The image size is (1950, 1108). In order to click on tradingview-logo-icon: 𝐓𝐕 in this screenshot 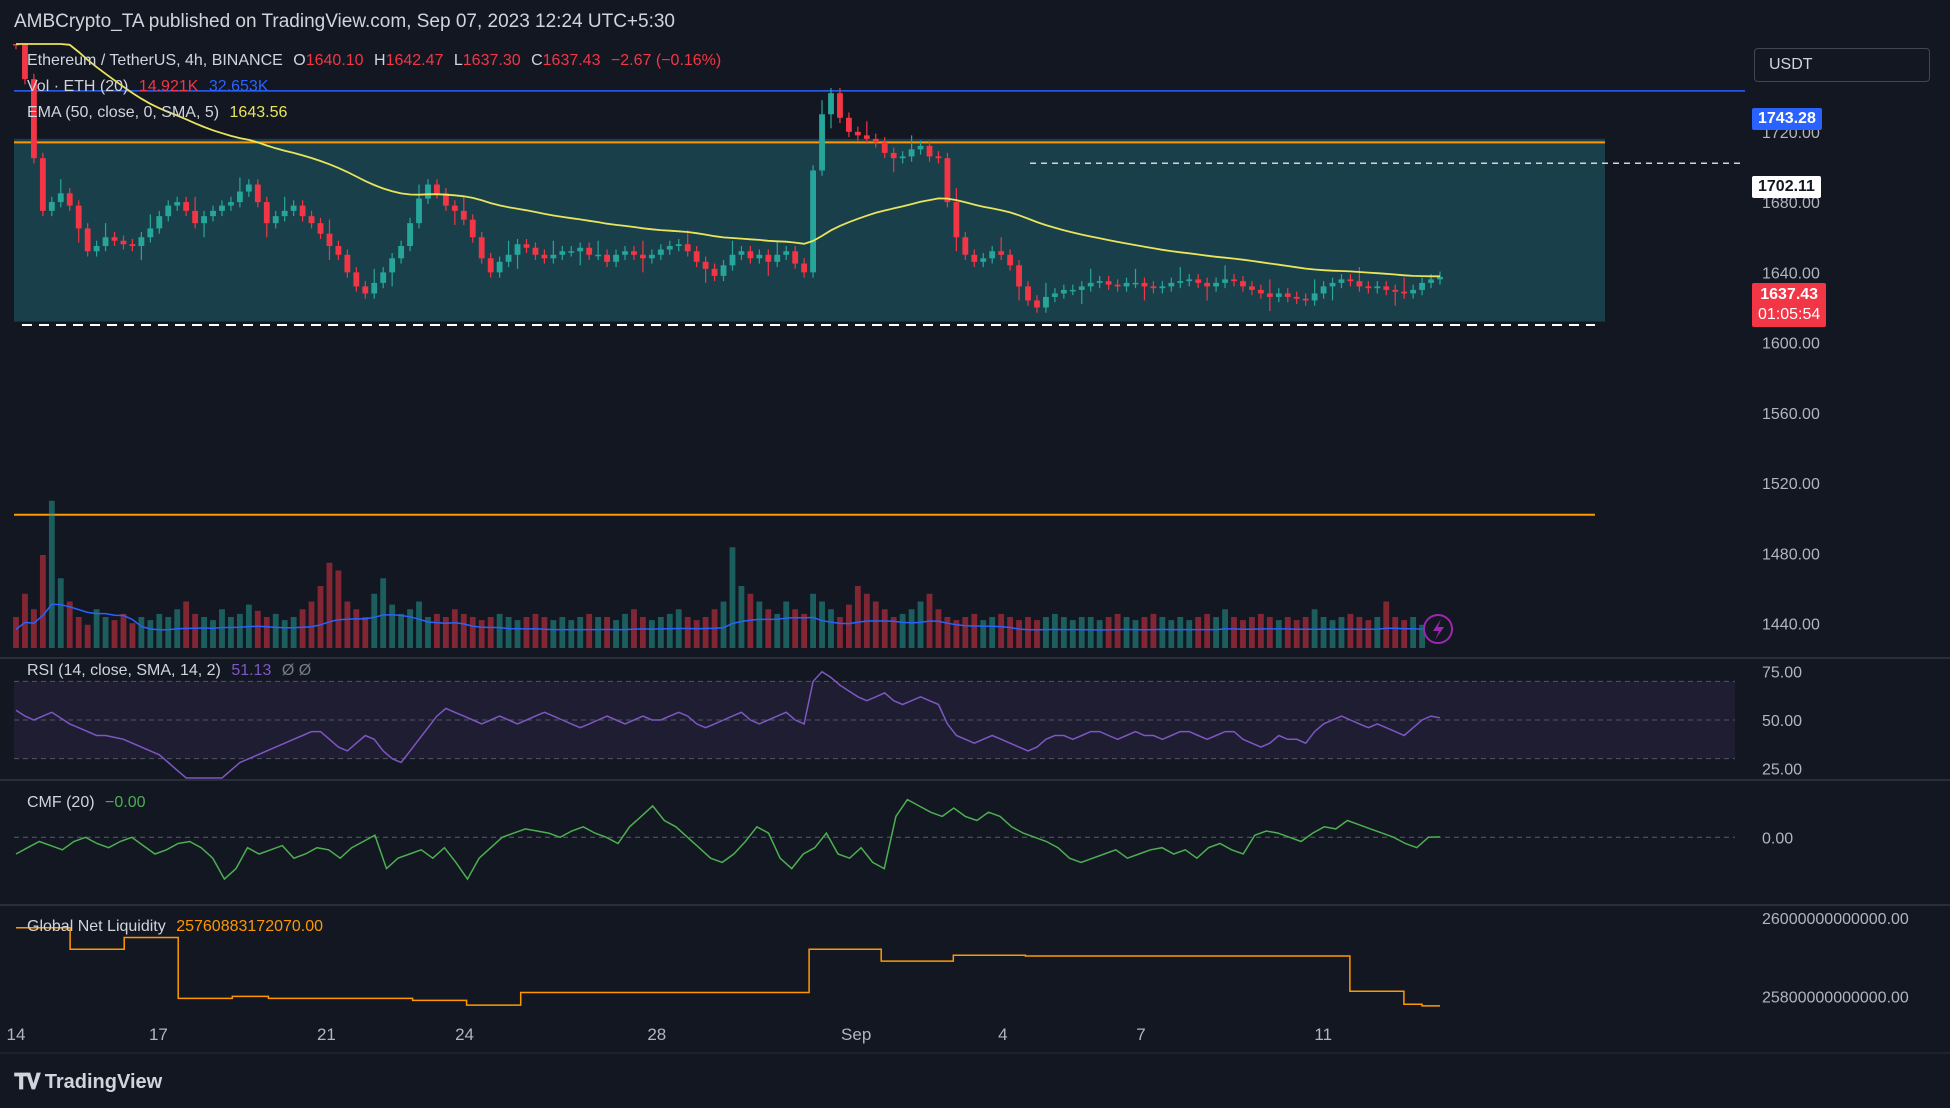, I will do `click(27, 1081)`.